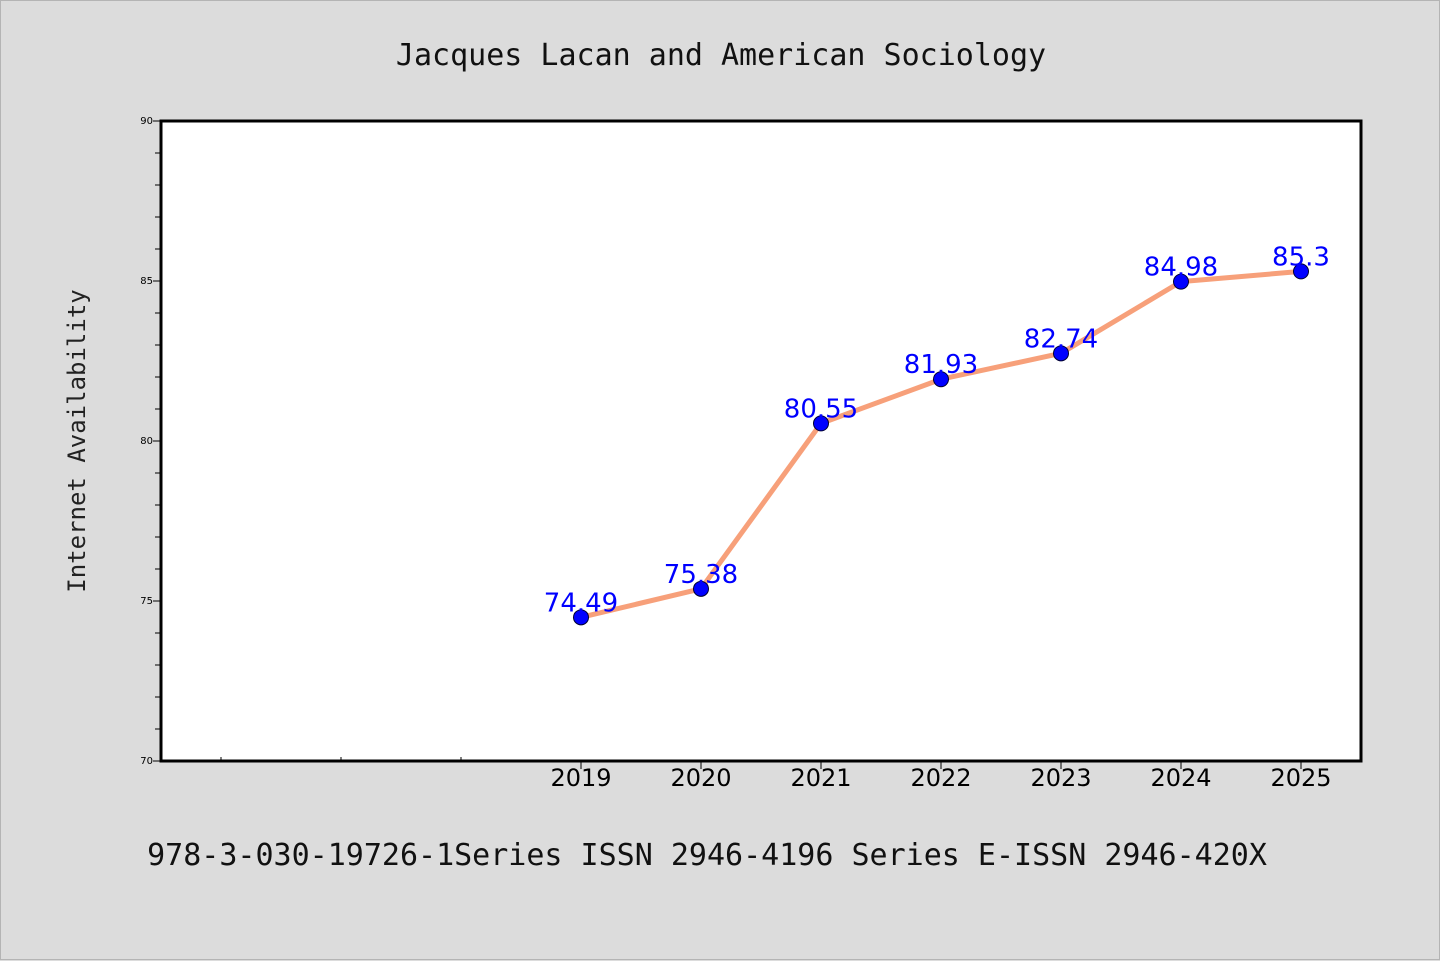 This screenshot has width=1440, height=961. I want to click on data-label: 84.98, so click(1181, 268).